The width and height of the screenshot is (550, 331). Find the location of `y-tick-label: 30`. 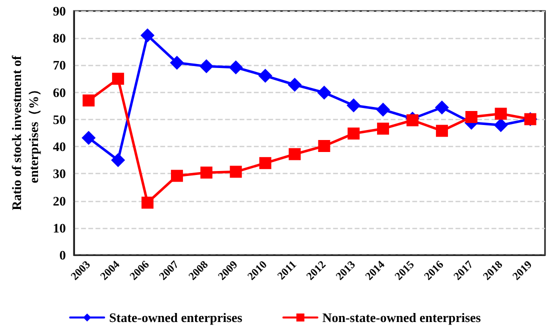

y-tick-label: 30 is located at coordinates (59, 174).